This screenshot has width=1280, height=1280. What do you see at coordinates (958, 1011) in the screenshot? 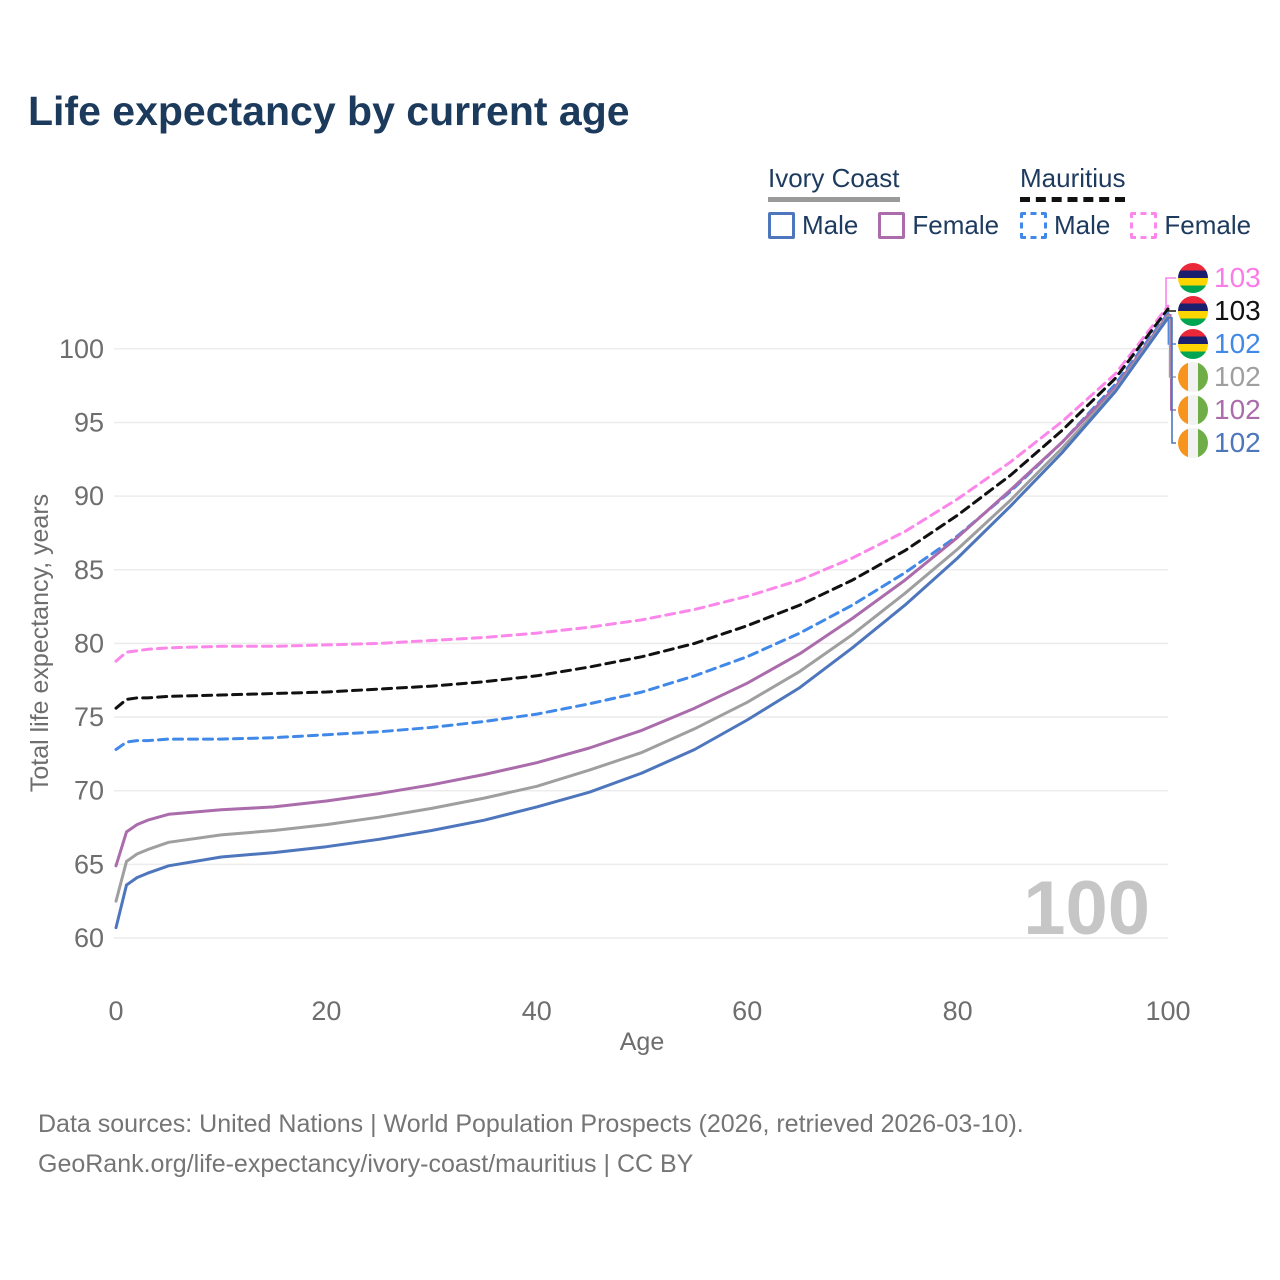
I see `x-axis-tick-label: 80` at bounding box center [958, 1011].